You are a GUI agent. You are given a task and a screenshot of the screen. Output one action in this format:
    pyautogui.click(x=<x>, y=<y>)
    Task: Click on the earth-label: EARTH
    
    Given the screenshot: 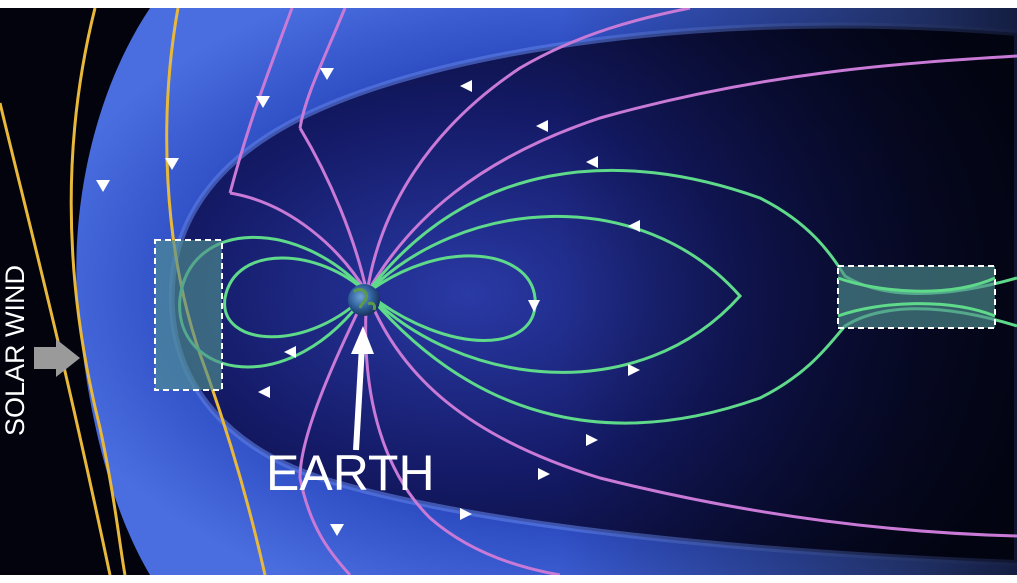 What is the action you would take?
    pyautogui.click(x=350, y=473)
    